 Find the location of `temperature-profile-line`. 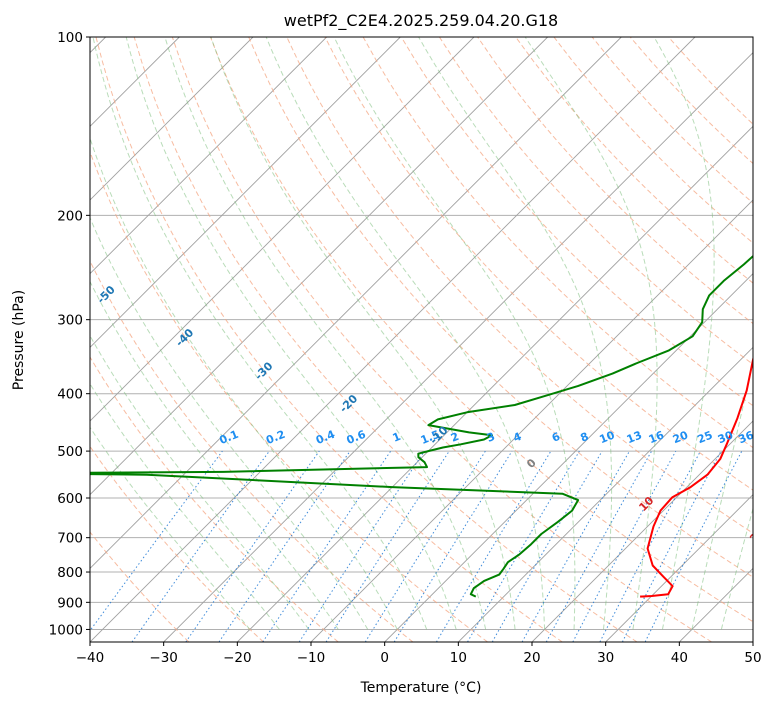

temperature-profile-line is located at coordinates (696, 476).